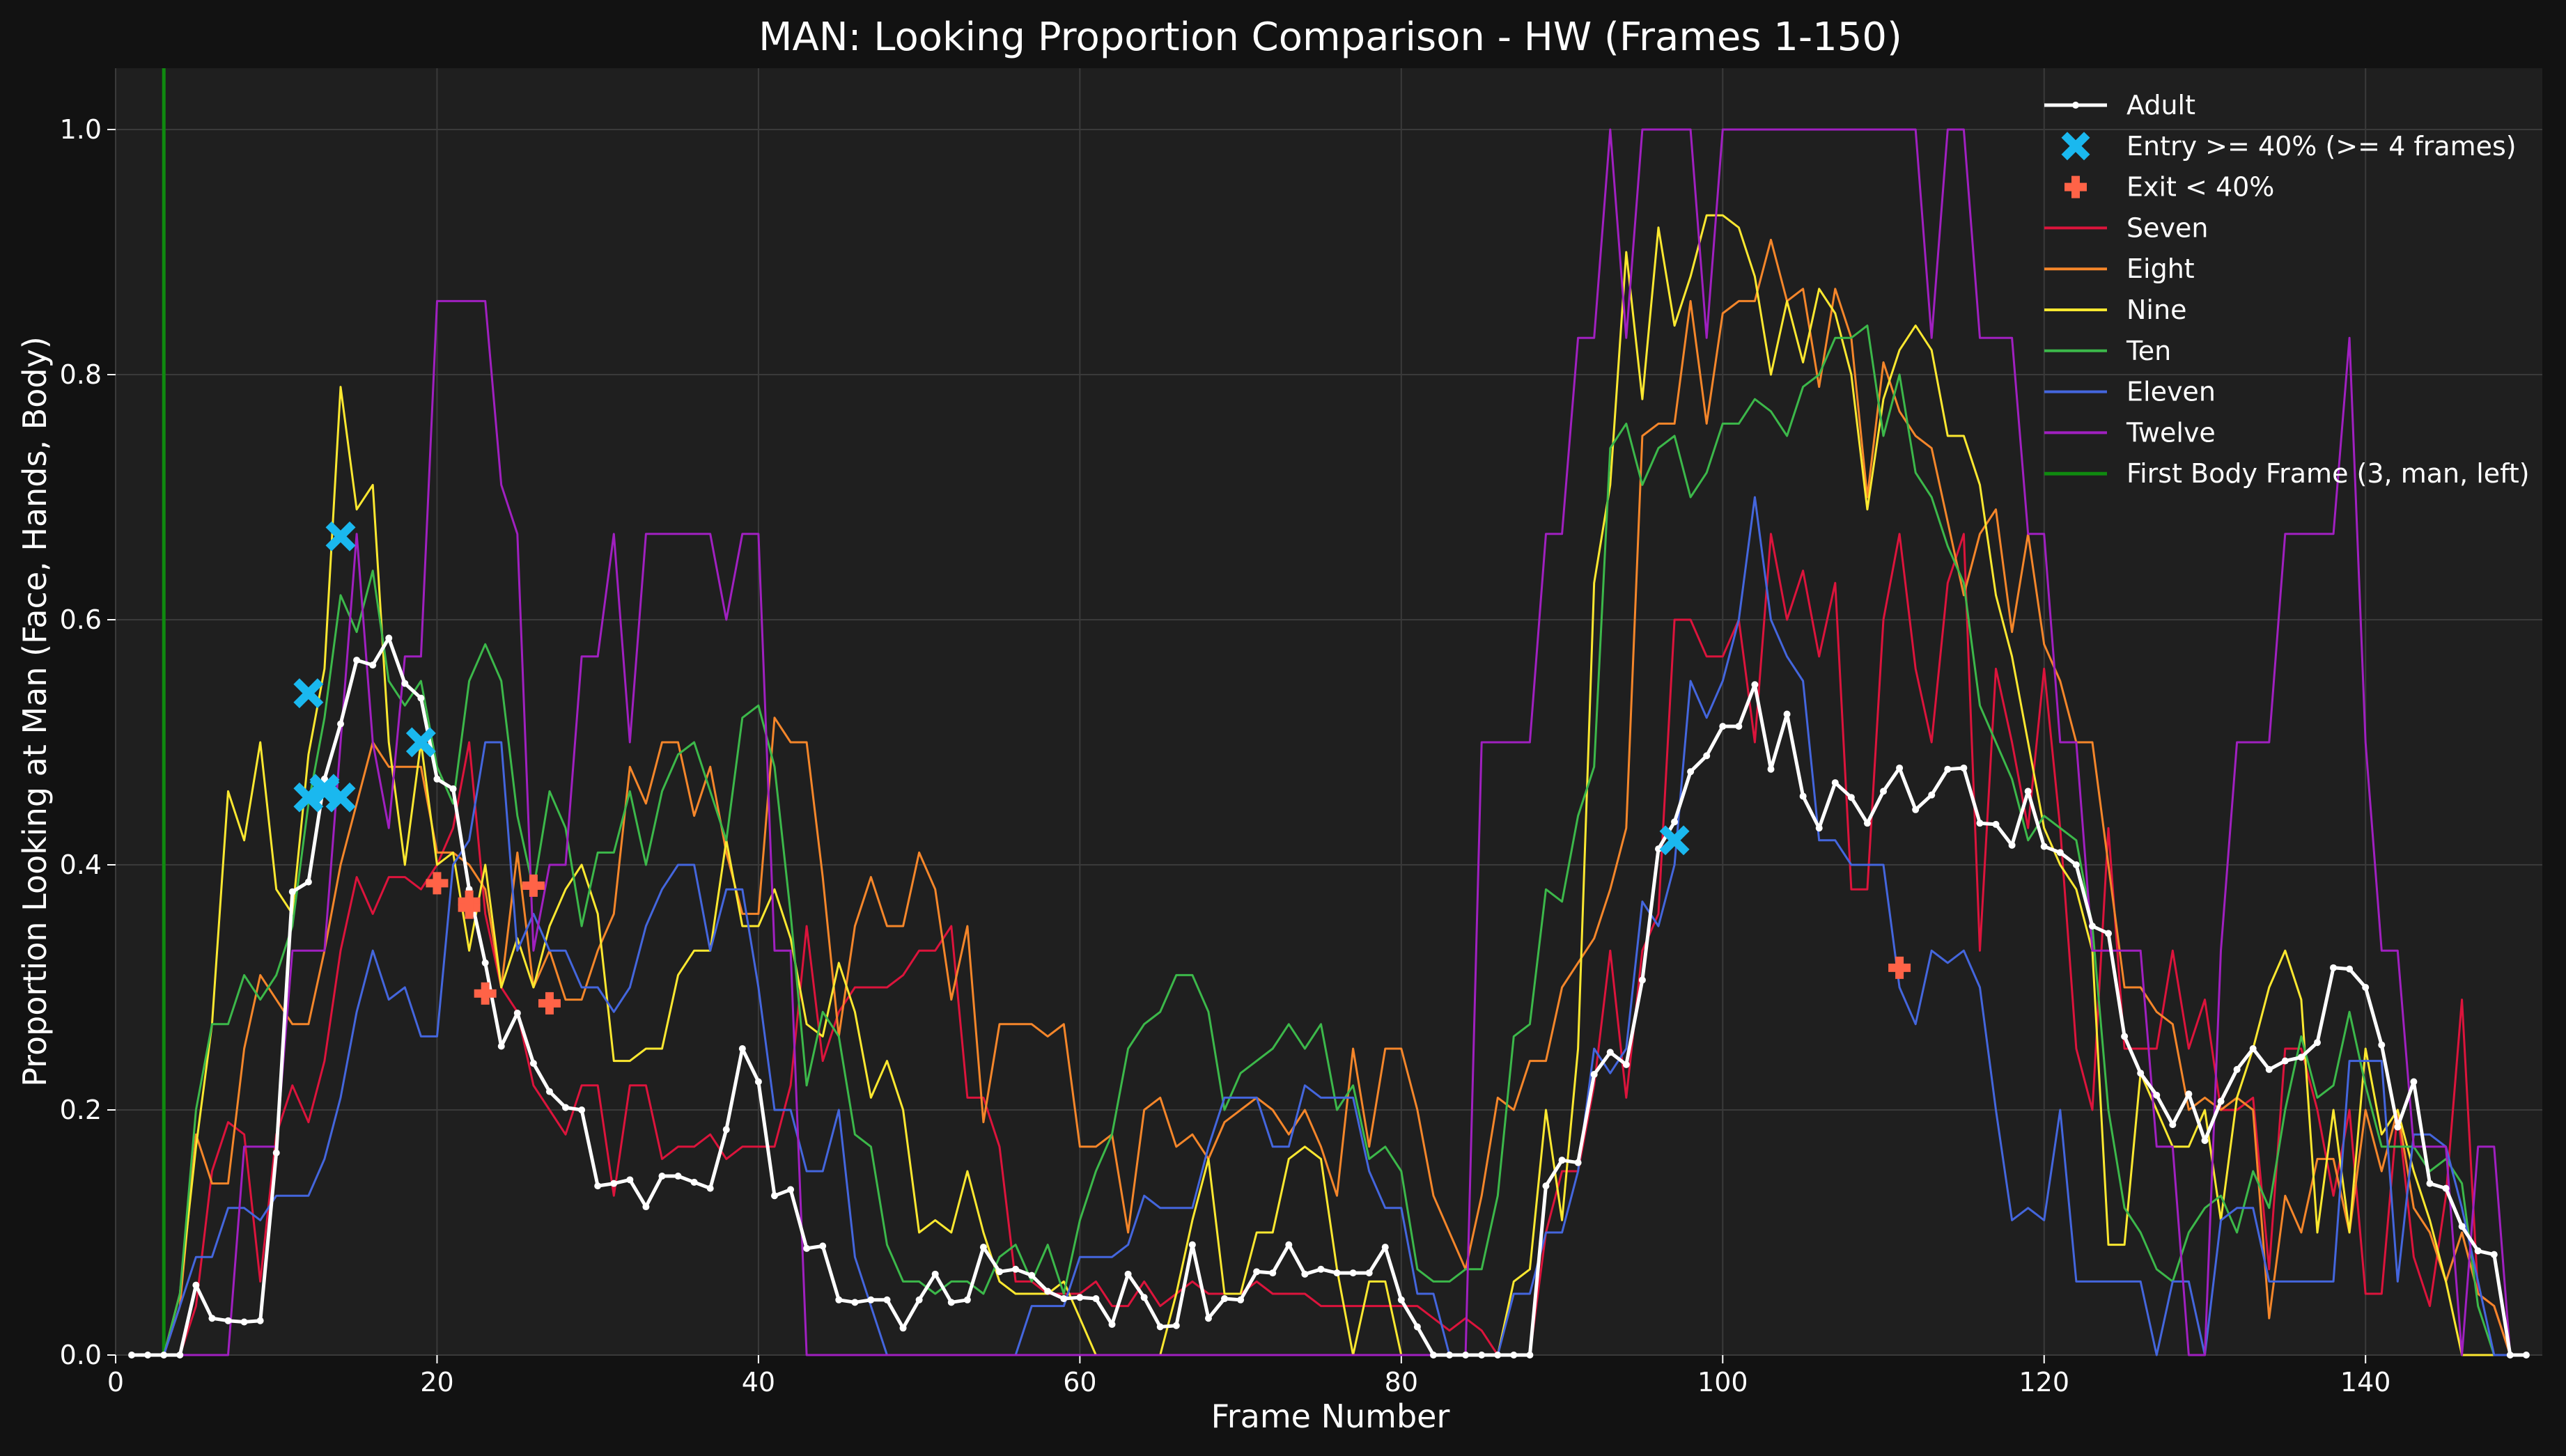  Describe the element at coordinates (2130, 392) in the screenshot. I see `legend-item-eleven: Eleven` at that location.